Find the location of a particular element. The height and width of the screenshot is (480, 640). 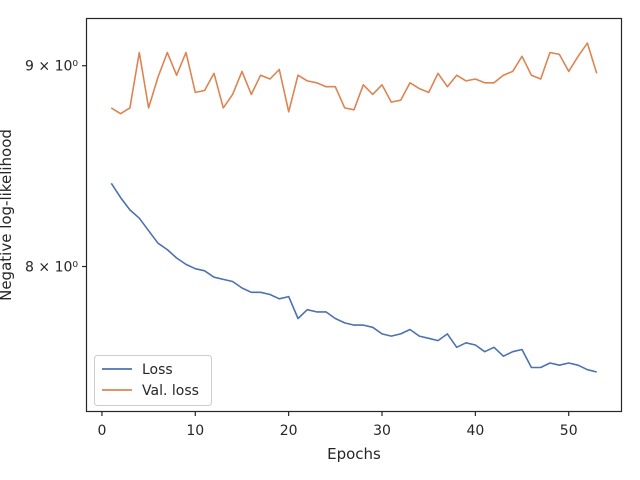

legend-box is located at coordinates (153, 380).